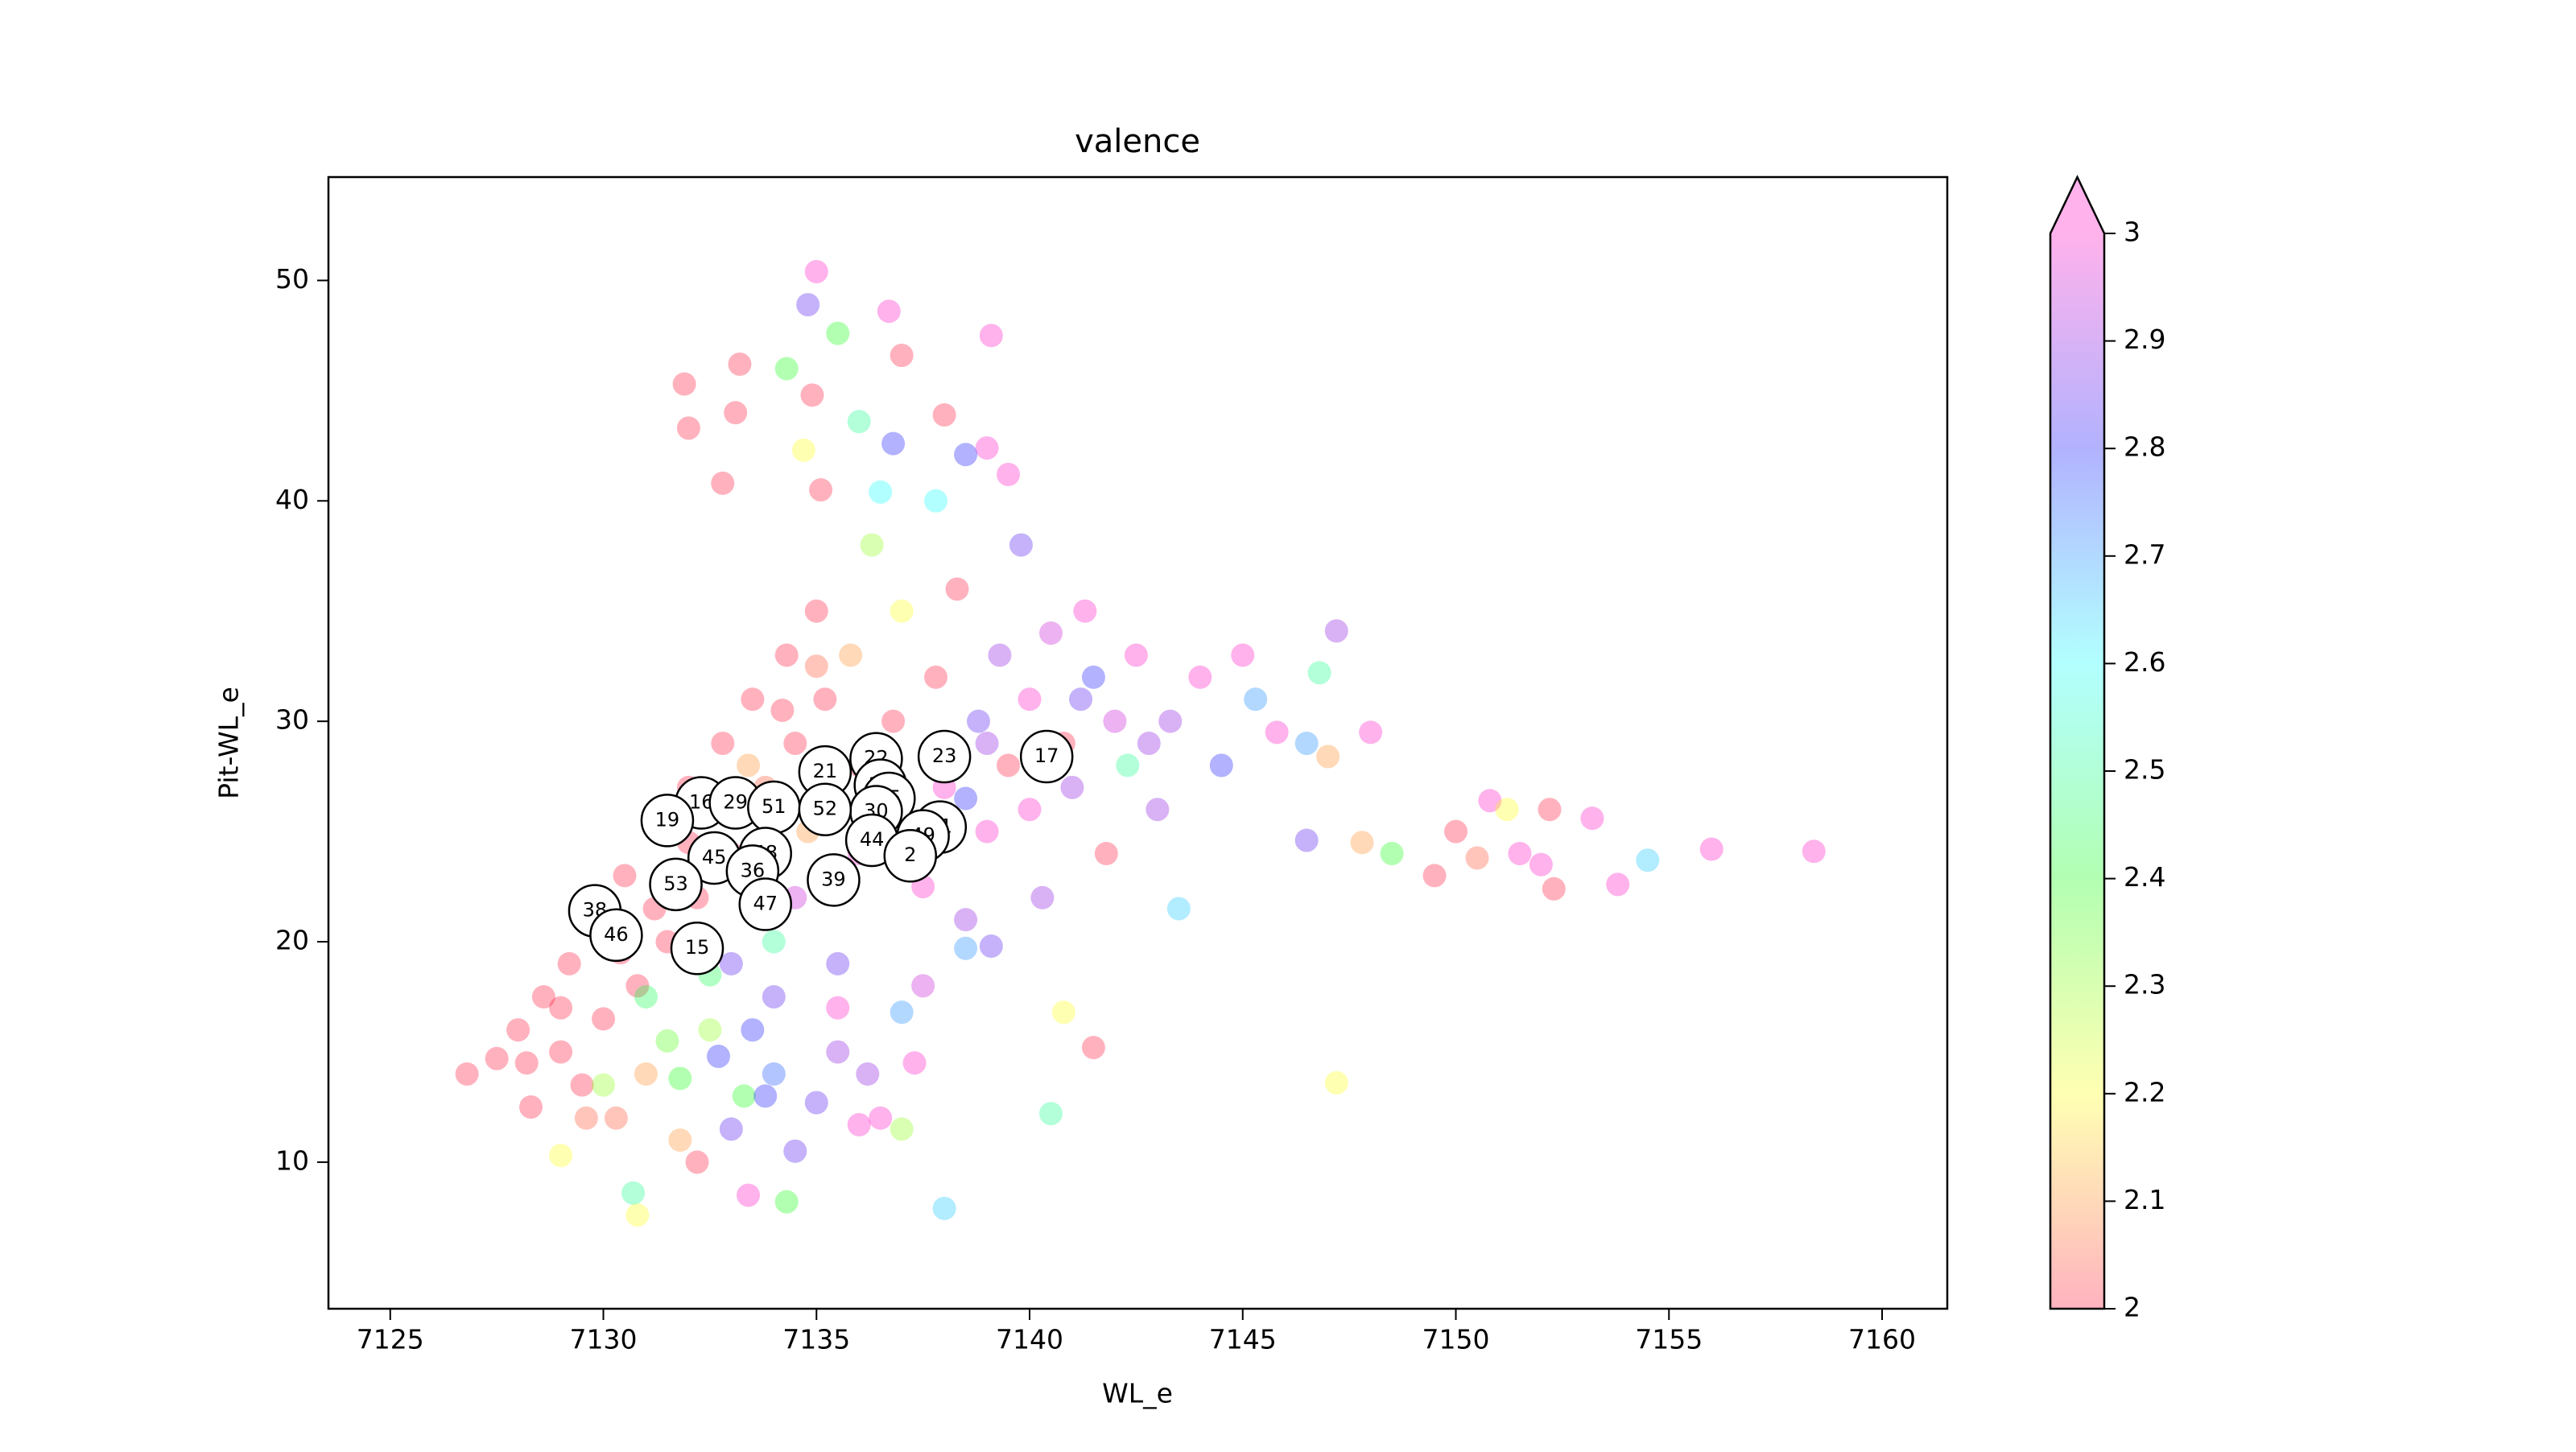 The width and height of the screenshot is (2576, 1452). I want to click on x-tick-label: 7155, so click(1669, 1339).